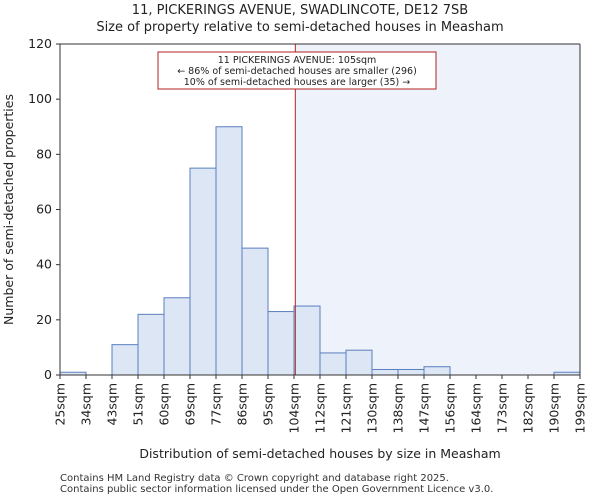  What do you see at coordinates (138, 404) in the screenshot?
I see `x-tick-label: 51sqm` at bounding box center [138, 404].